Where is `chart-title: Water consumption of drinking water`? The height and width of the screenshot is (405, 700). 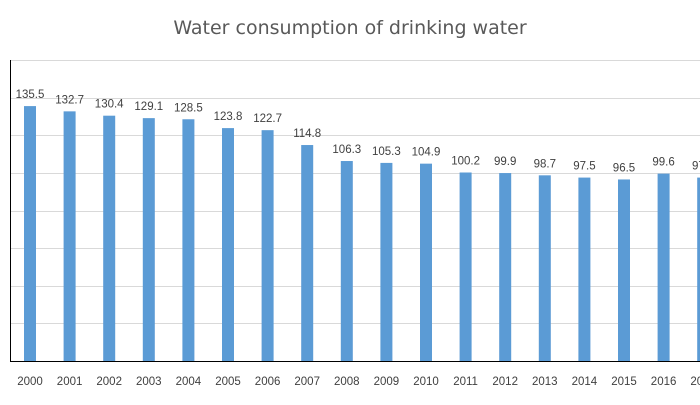
chart-title: Water consumption of drinking water is located at coordinates (350, 28).